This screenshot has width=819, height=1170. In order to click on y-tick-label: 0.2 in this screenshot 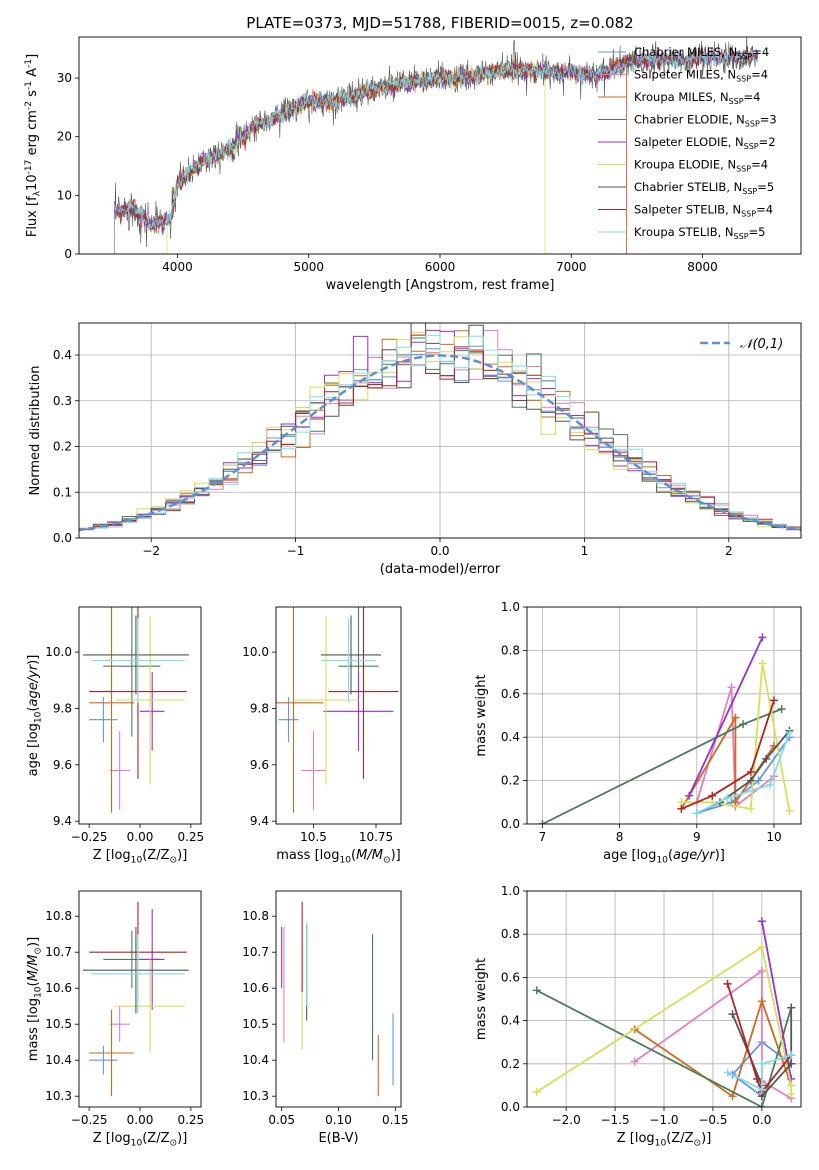, I will do `click(62, 447)`.